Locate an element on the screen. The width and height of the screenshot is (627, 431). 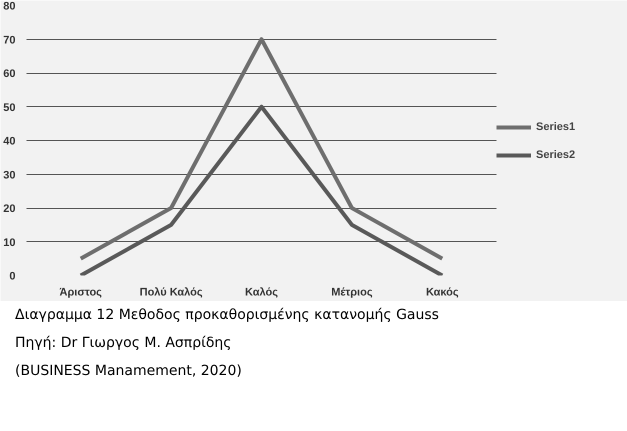
y-tick-label: 70 is located at coordinates (9, 40).